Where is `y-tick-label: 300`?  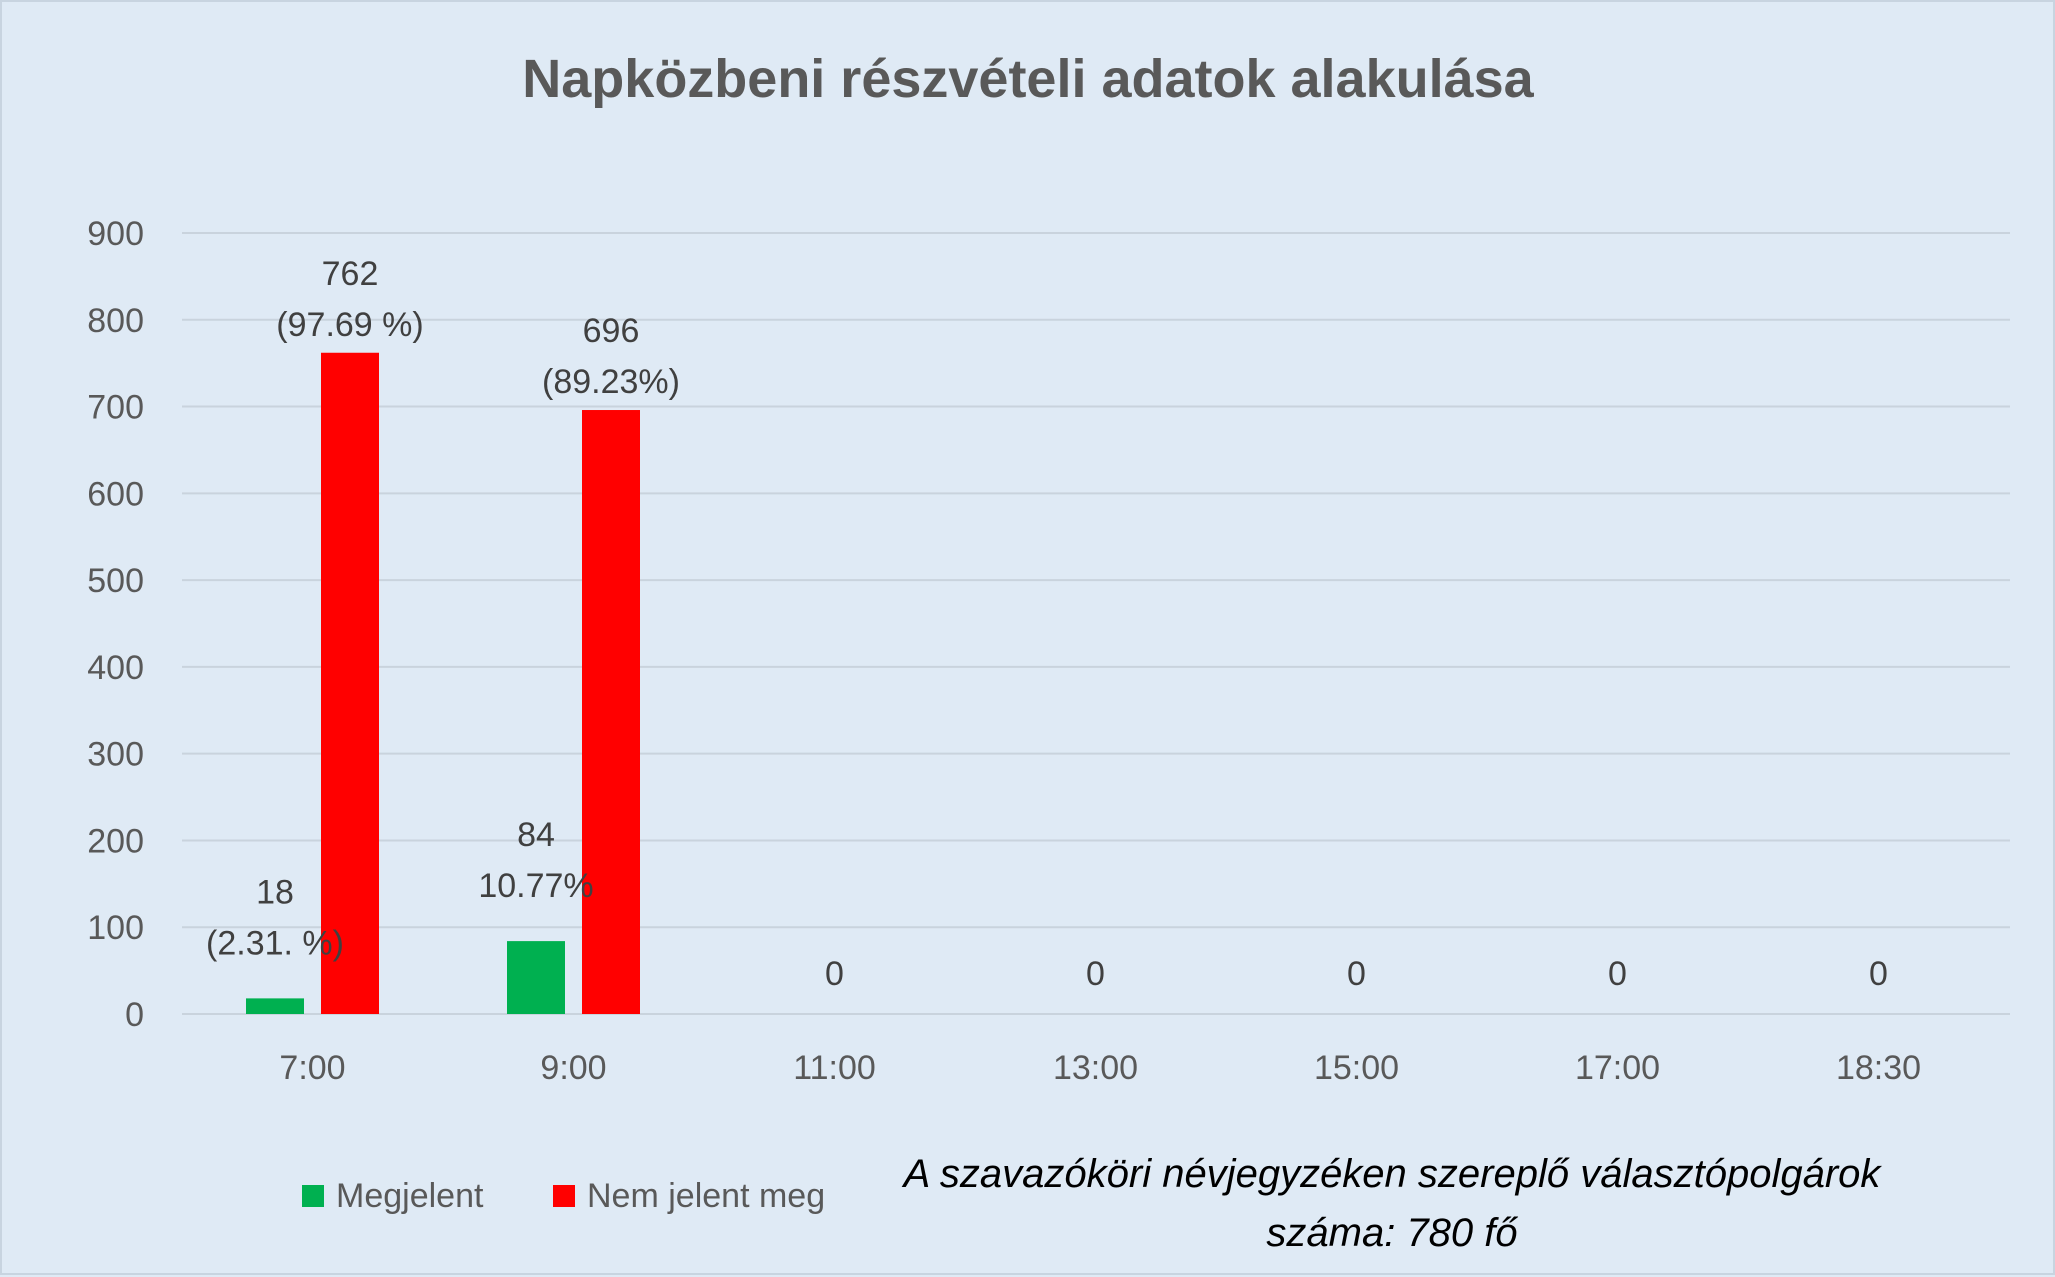 y-tick-label: 300 is located at coordinates (115, 755).